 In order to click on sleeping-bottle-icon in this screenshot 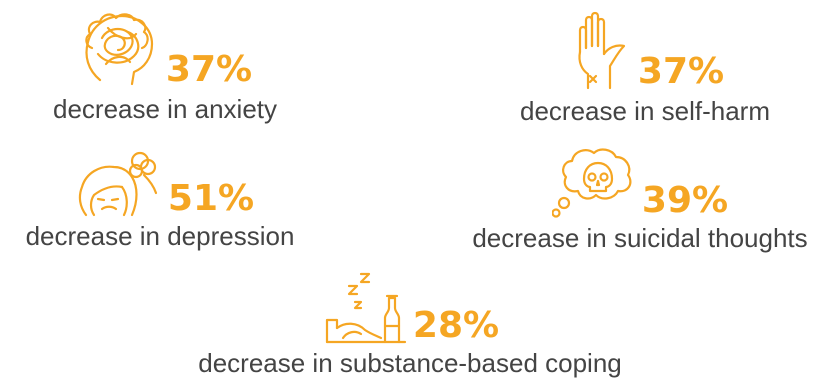, I will do `click(366, 306)`.